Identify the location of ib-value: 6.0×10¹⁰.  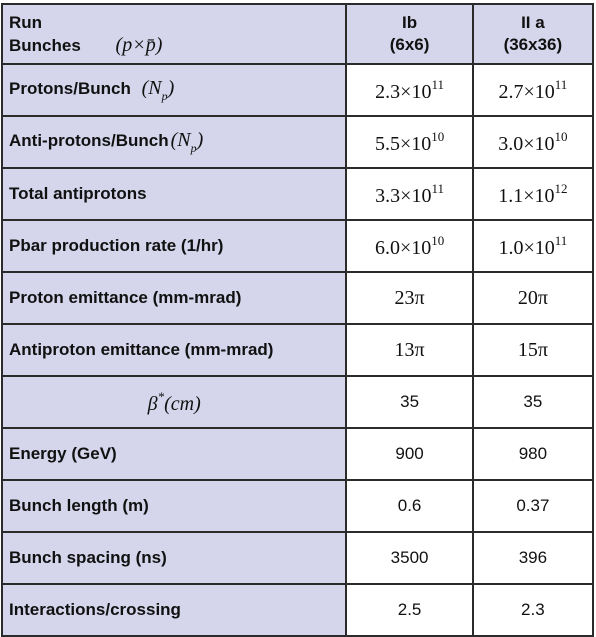
(409, 246).